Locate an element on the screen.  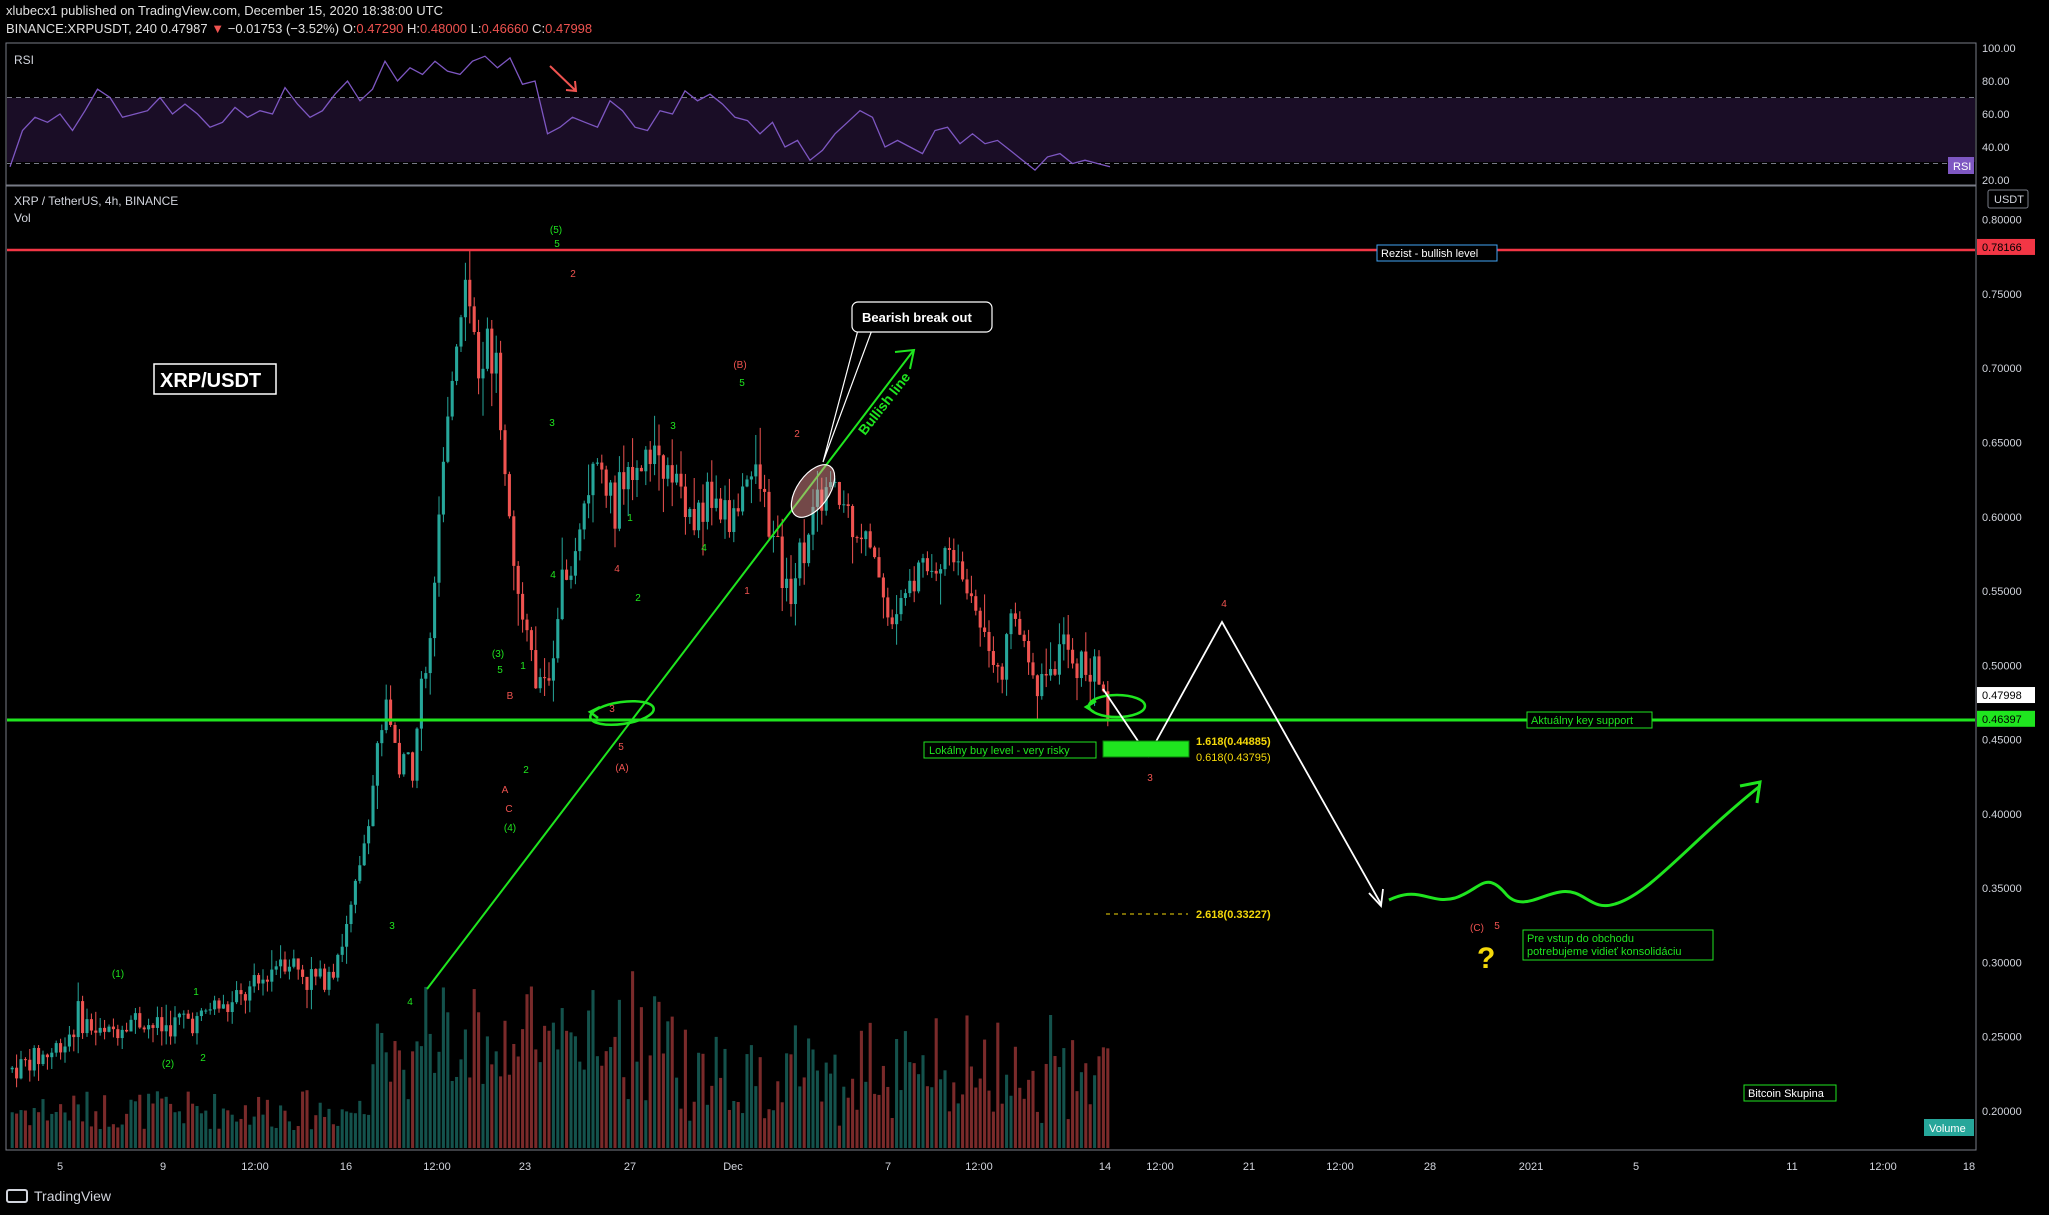
wave-label: 4 is located at coordinates (704, 548).